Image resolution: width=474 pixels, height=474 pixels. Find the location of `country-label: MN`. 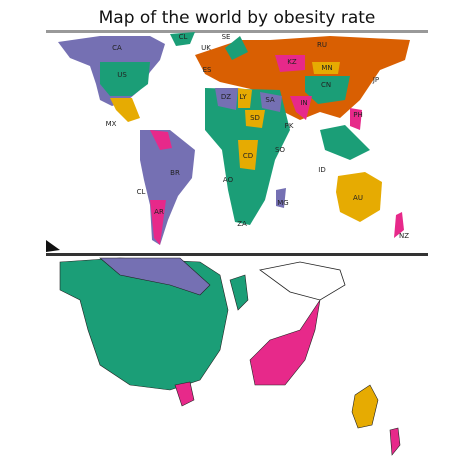

country-label: MN is located at coordinates (326, 68).